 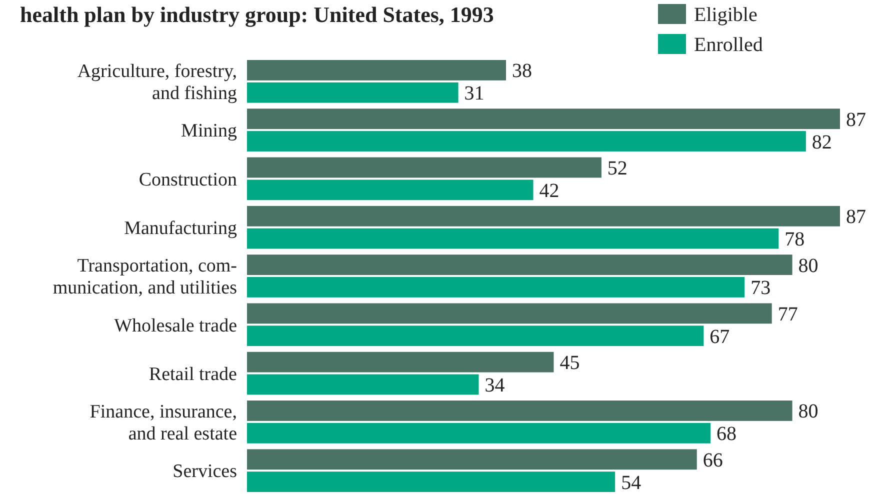 What do you see at coordinates (822, 142) in the screenshot?
I see `data-label: 82` at bounding box center [822, 142].